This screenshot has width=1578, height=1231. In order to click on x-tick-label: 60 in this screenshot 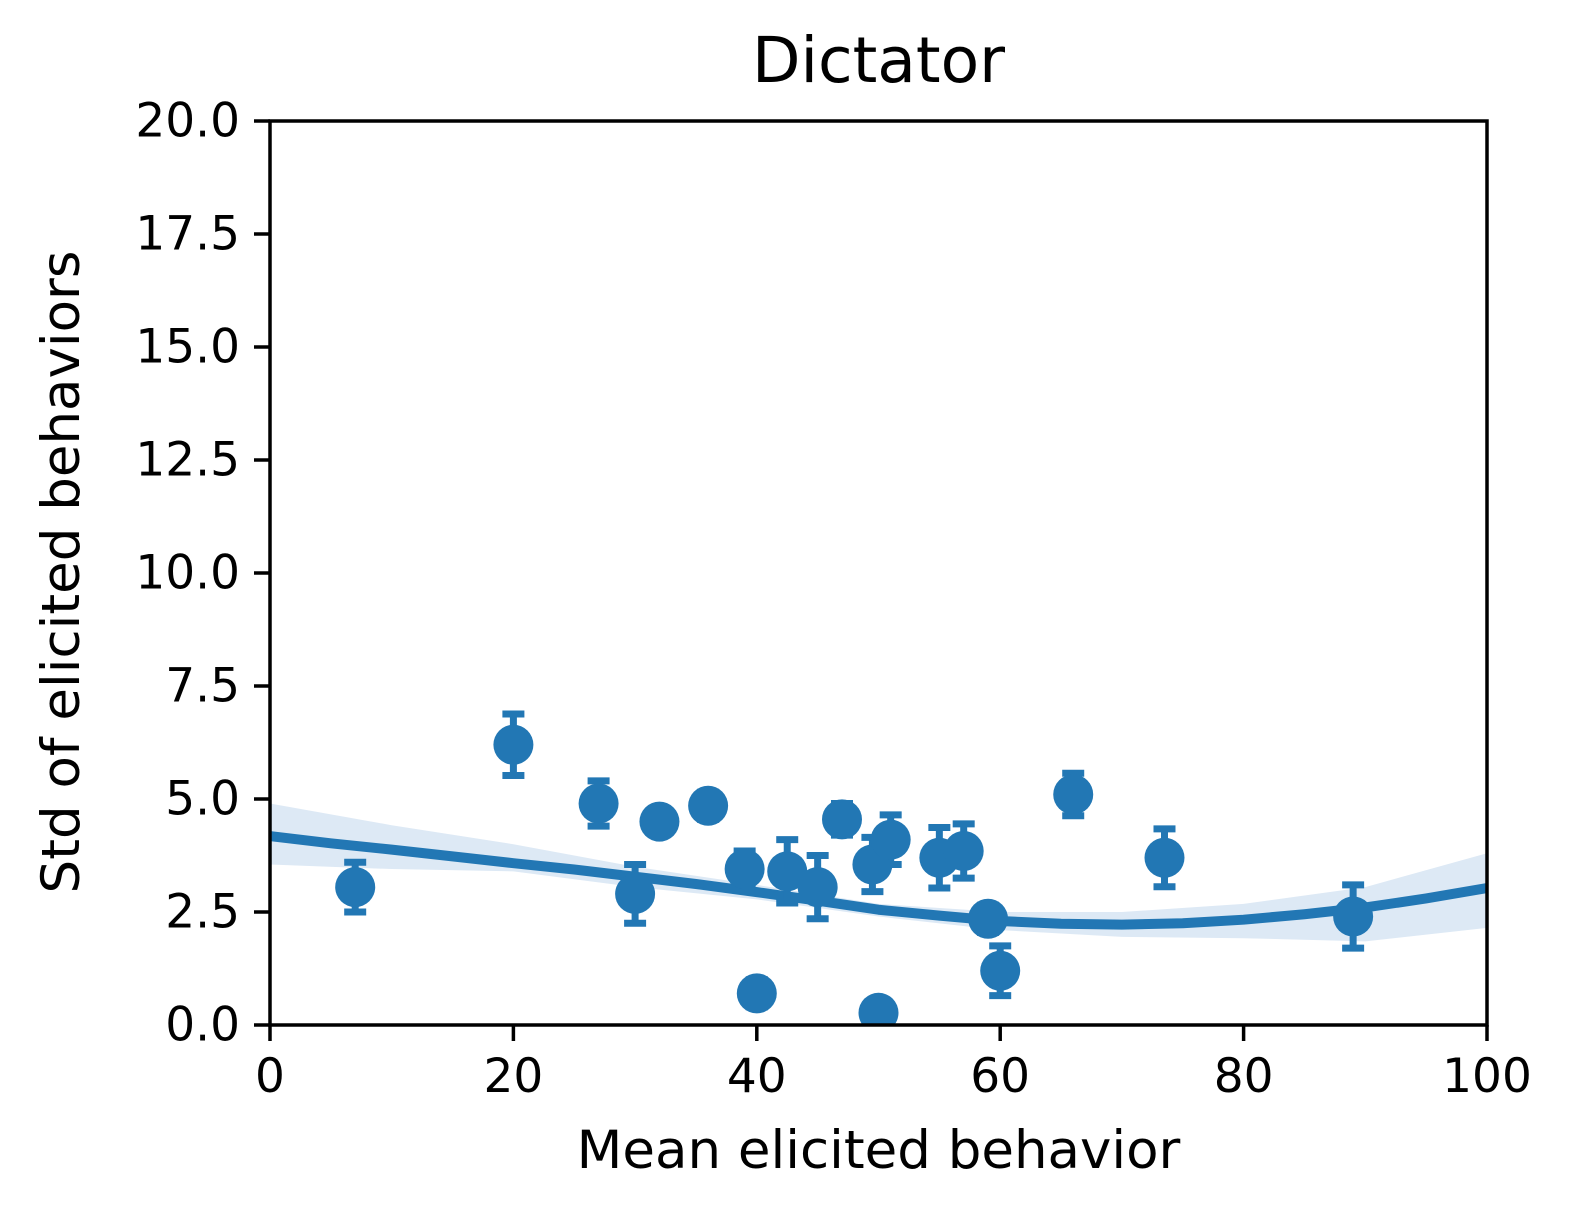, I will do `click(1000, 1076)`.